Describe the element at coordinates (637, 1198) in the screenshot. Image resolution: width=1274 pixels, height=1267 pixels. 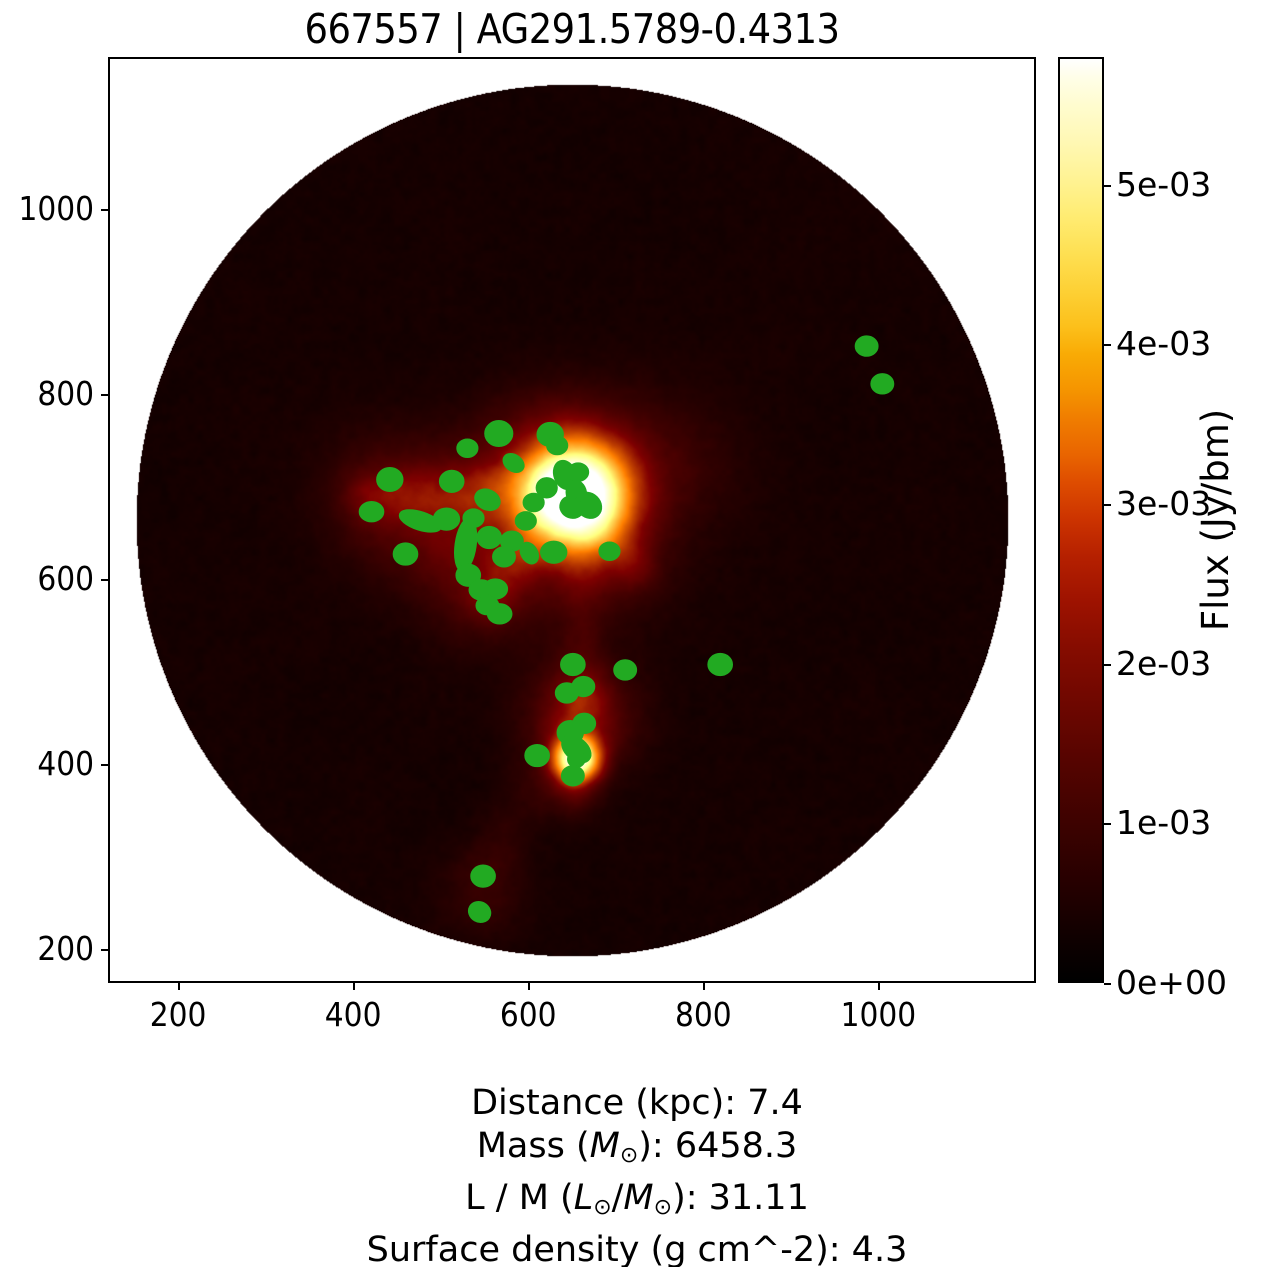
I see `caption-line: L / M (L⊙/M⊙): 31.11` at that location.